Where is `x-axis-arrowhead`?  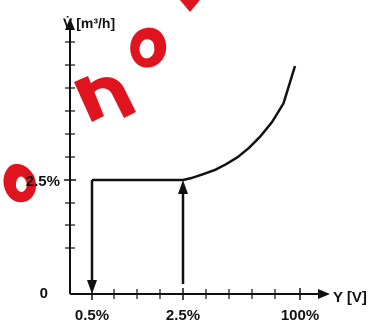
x-axis-arrowhead is located at coordinates (324, 294).